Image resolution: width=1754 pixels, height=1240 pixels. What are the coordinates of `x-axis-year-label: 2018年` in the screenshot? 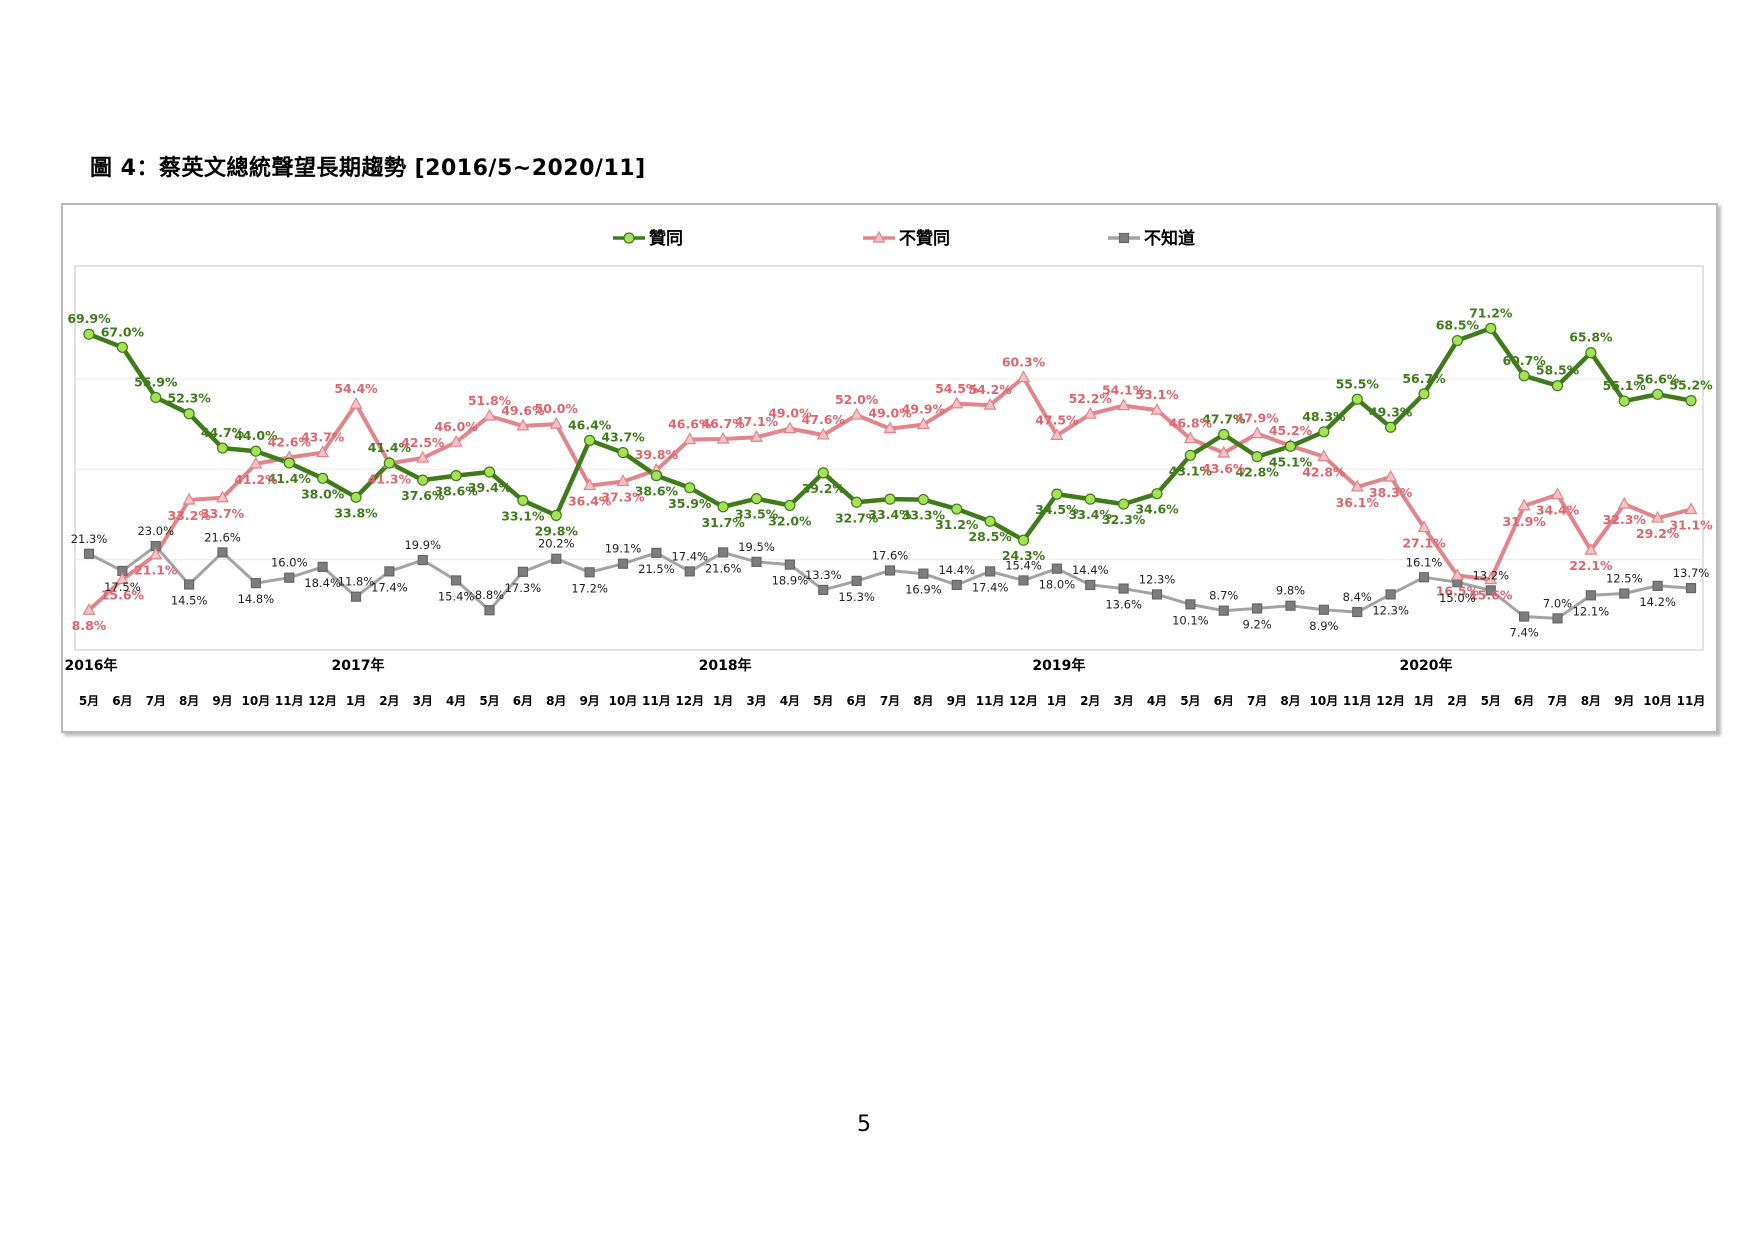 It's located at (725, 665).